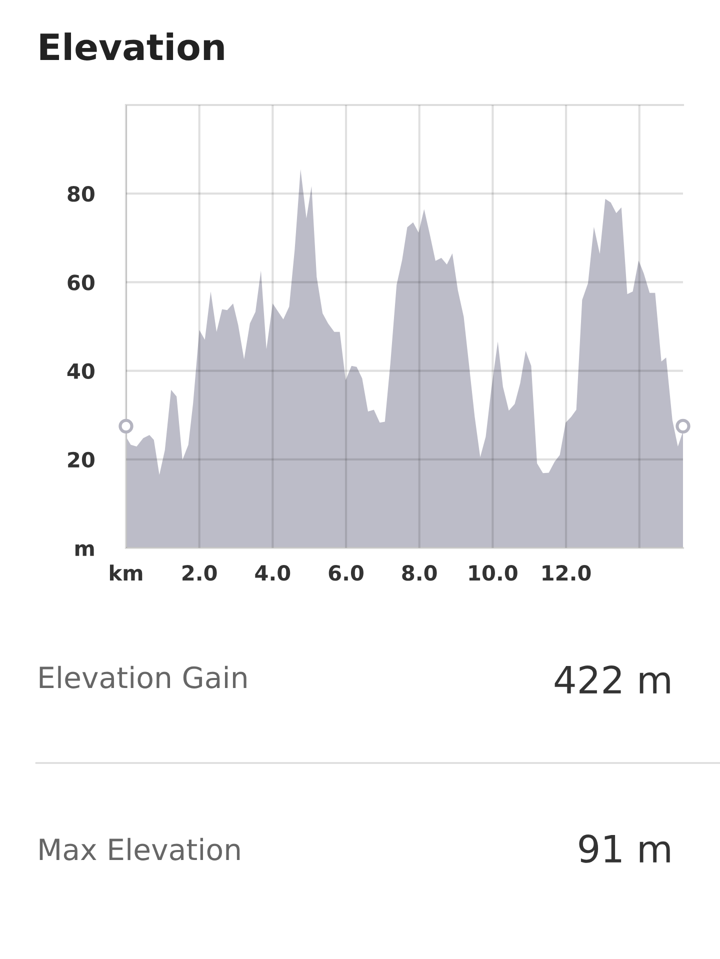 The width and height of the screenshot is (720, 959). I want to click on x-tick-label: 6.0, so click(346, 573).